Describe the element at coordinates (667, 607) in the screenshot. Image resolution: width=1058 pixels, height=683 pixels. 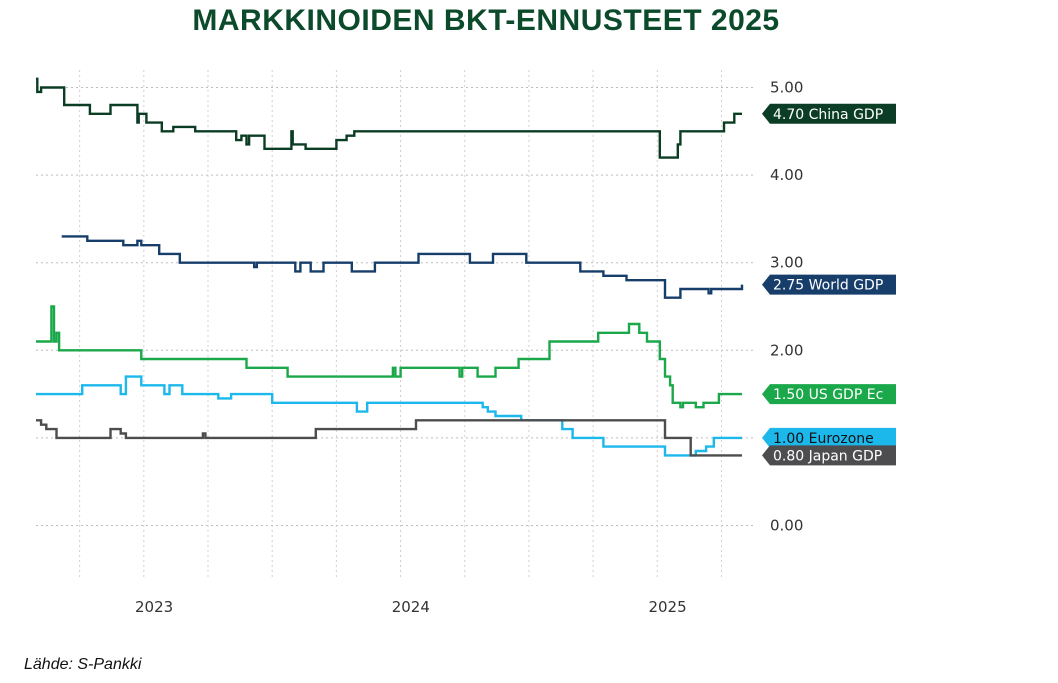
I see `x-tick-label: 2025` at that location.